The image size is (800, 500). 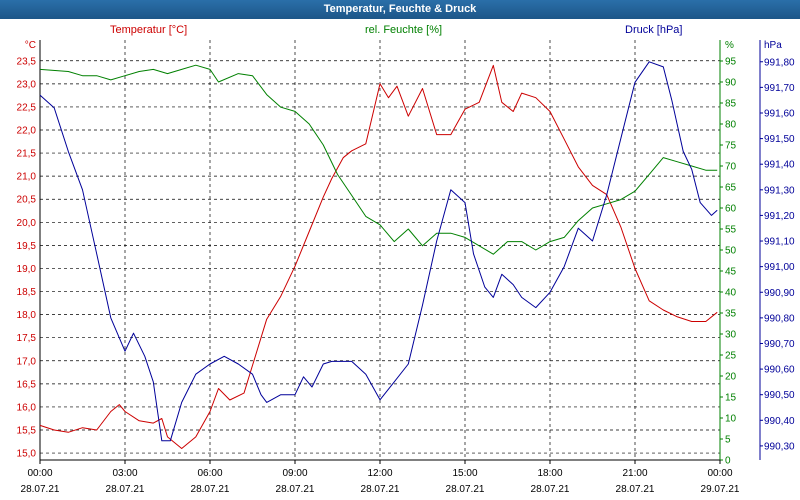 I want to click on temp-tick-label: 23,0, so click(x=27, y=84).